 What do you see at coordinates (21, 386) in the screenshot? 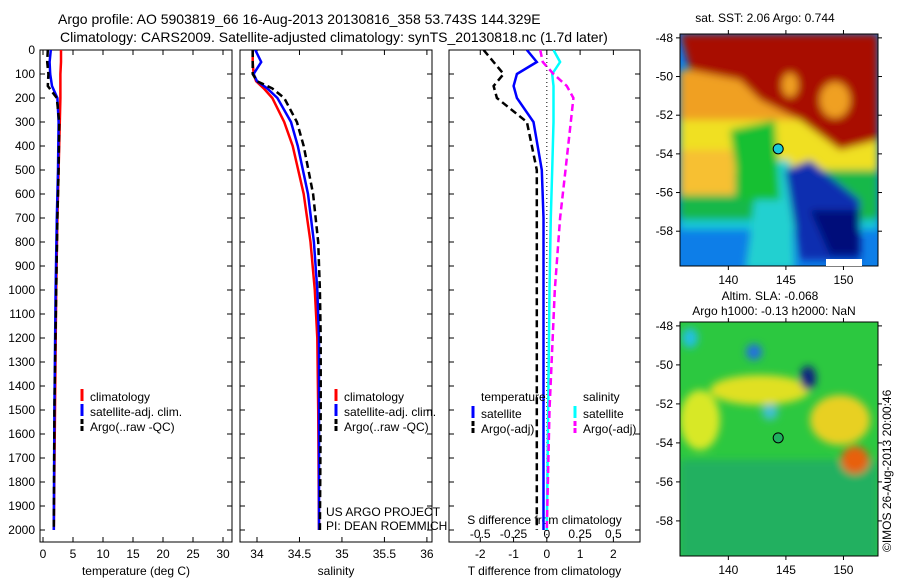
I see `depth-tick-label: 1400` at bounding box center [21, 386].